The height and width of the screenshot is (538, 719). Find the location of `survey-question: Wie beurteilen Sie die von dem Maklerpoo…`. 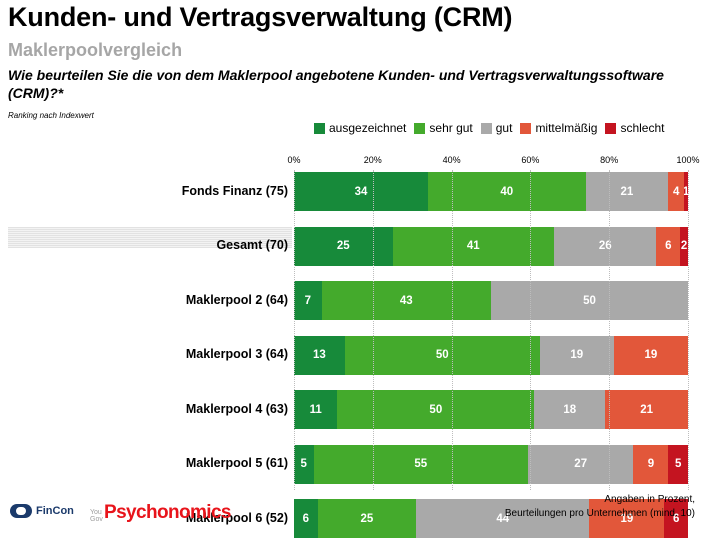

survey-question: Wie beurteilen Sie die von dem Maklerpoo… is located at coordinates (336, 84).